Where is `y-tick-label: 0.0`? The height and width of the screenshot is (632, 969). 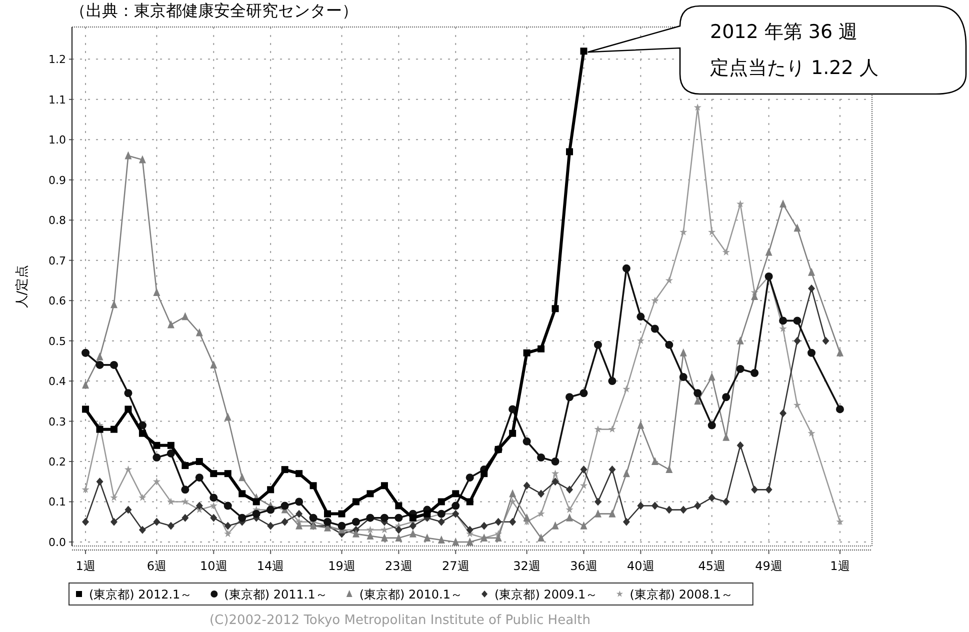 y-tick-label: 0.0 is located at coordinates (57, 542).